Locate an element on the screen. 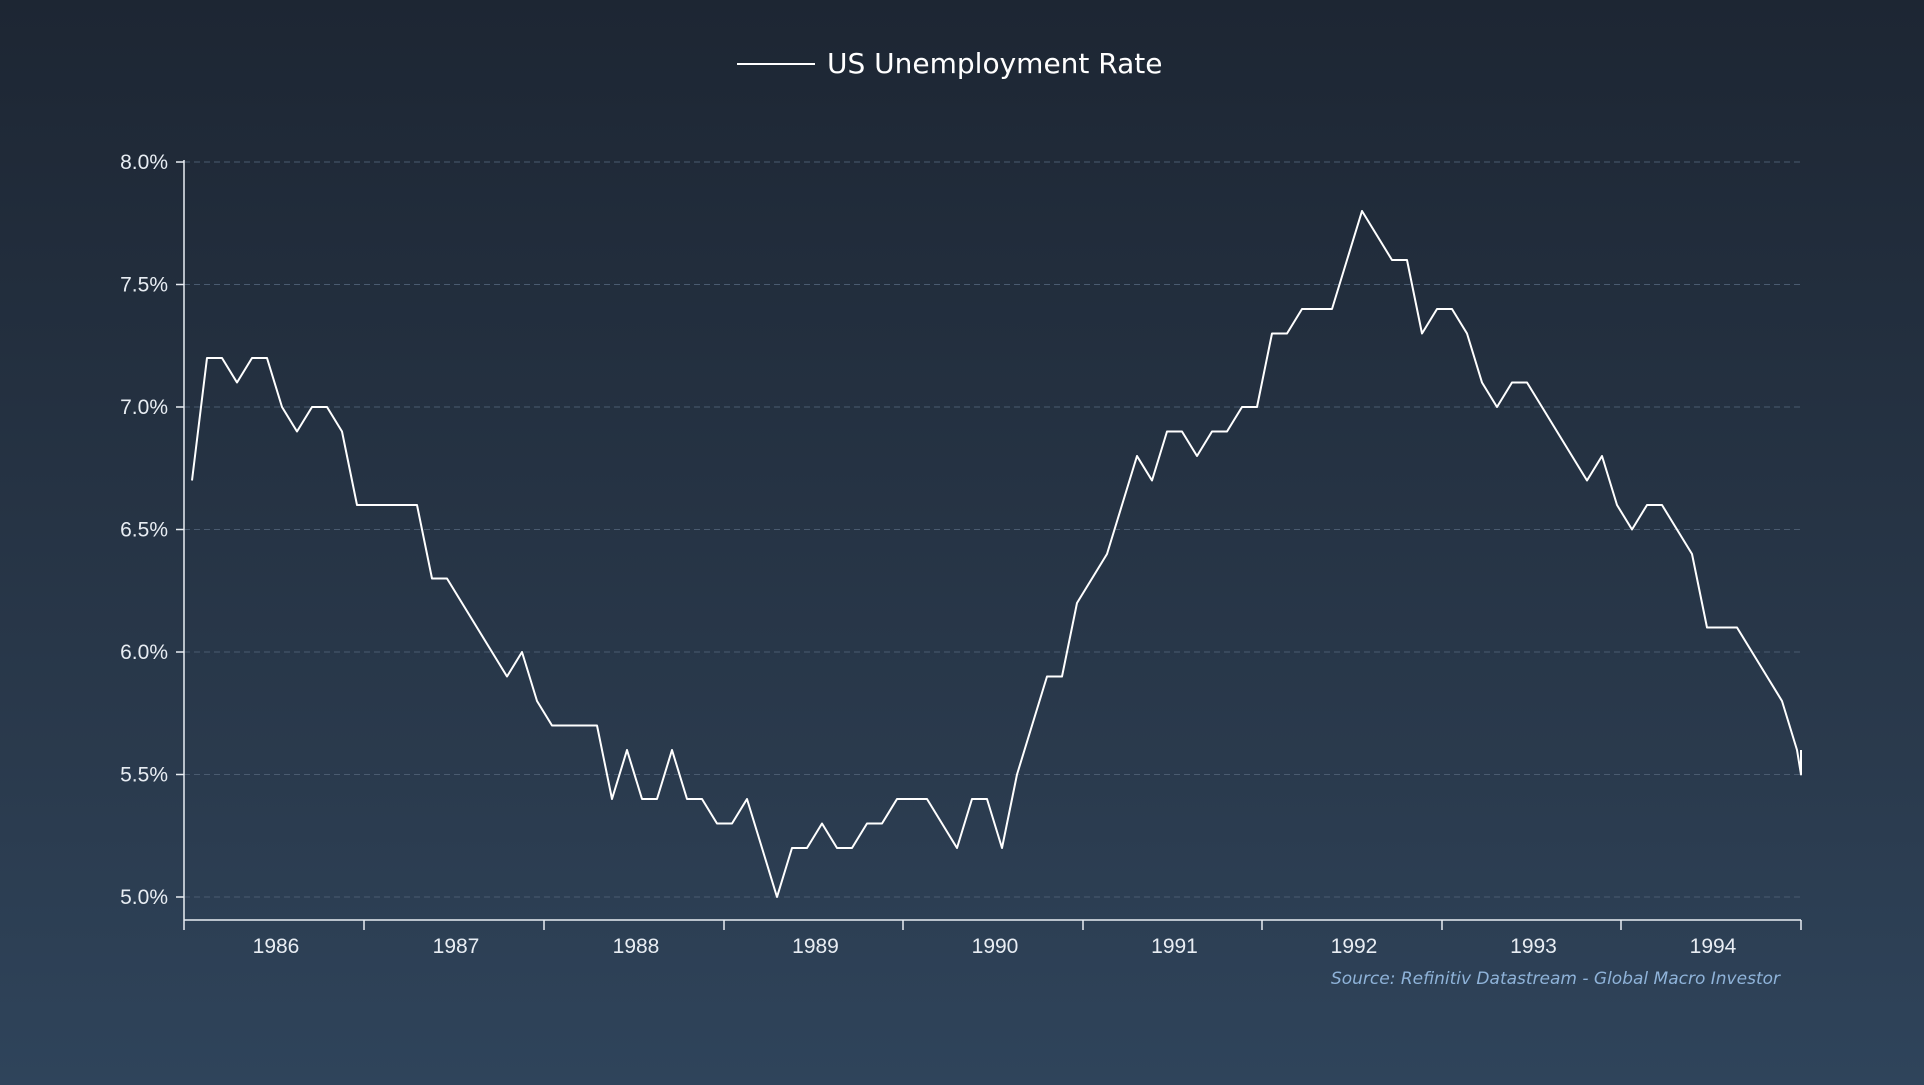 The image size is (1924, 1085). x-tick-label: 1990 is located at coordinates (995, 946).